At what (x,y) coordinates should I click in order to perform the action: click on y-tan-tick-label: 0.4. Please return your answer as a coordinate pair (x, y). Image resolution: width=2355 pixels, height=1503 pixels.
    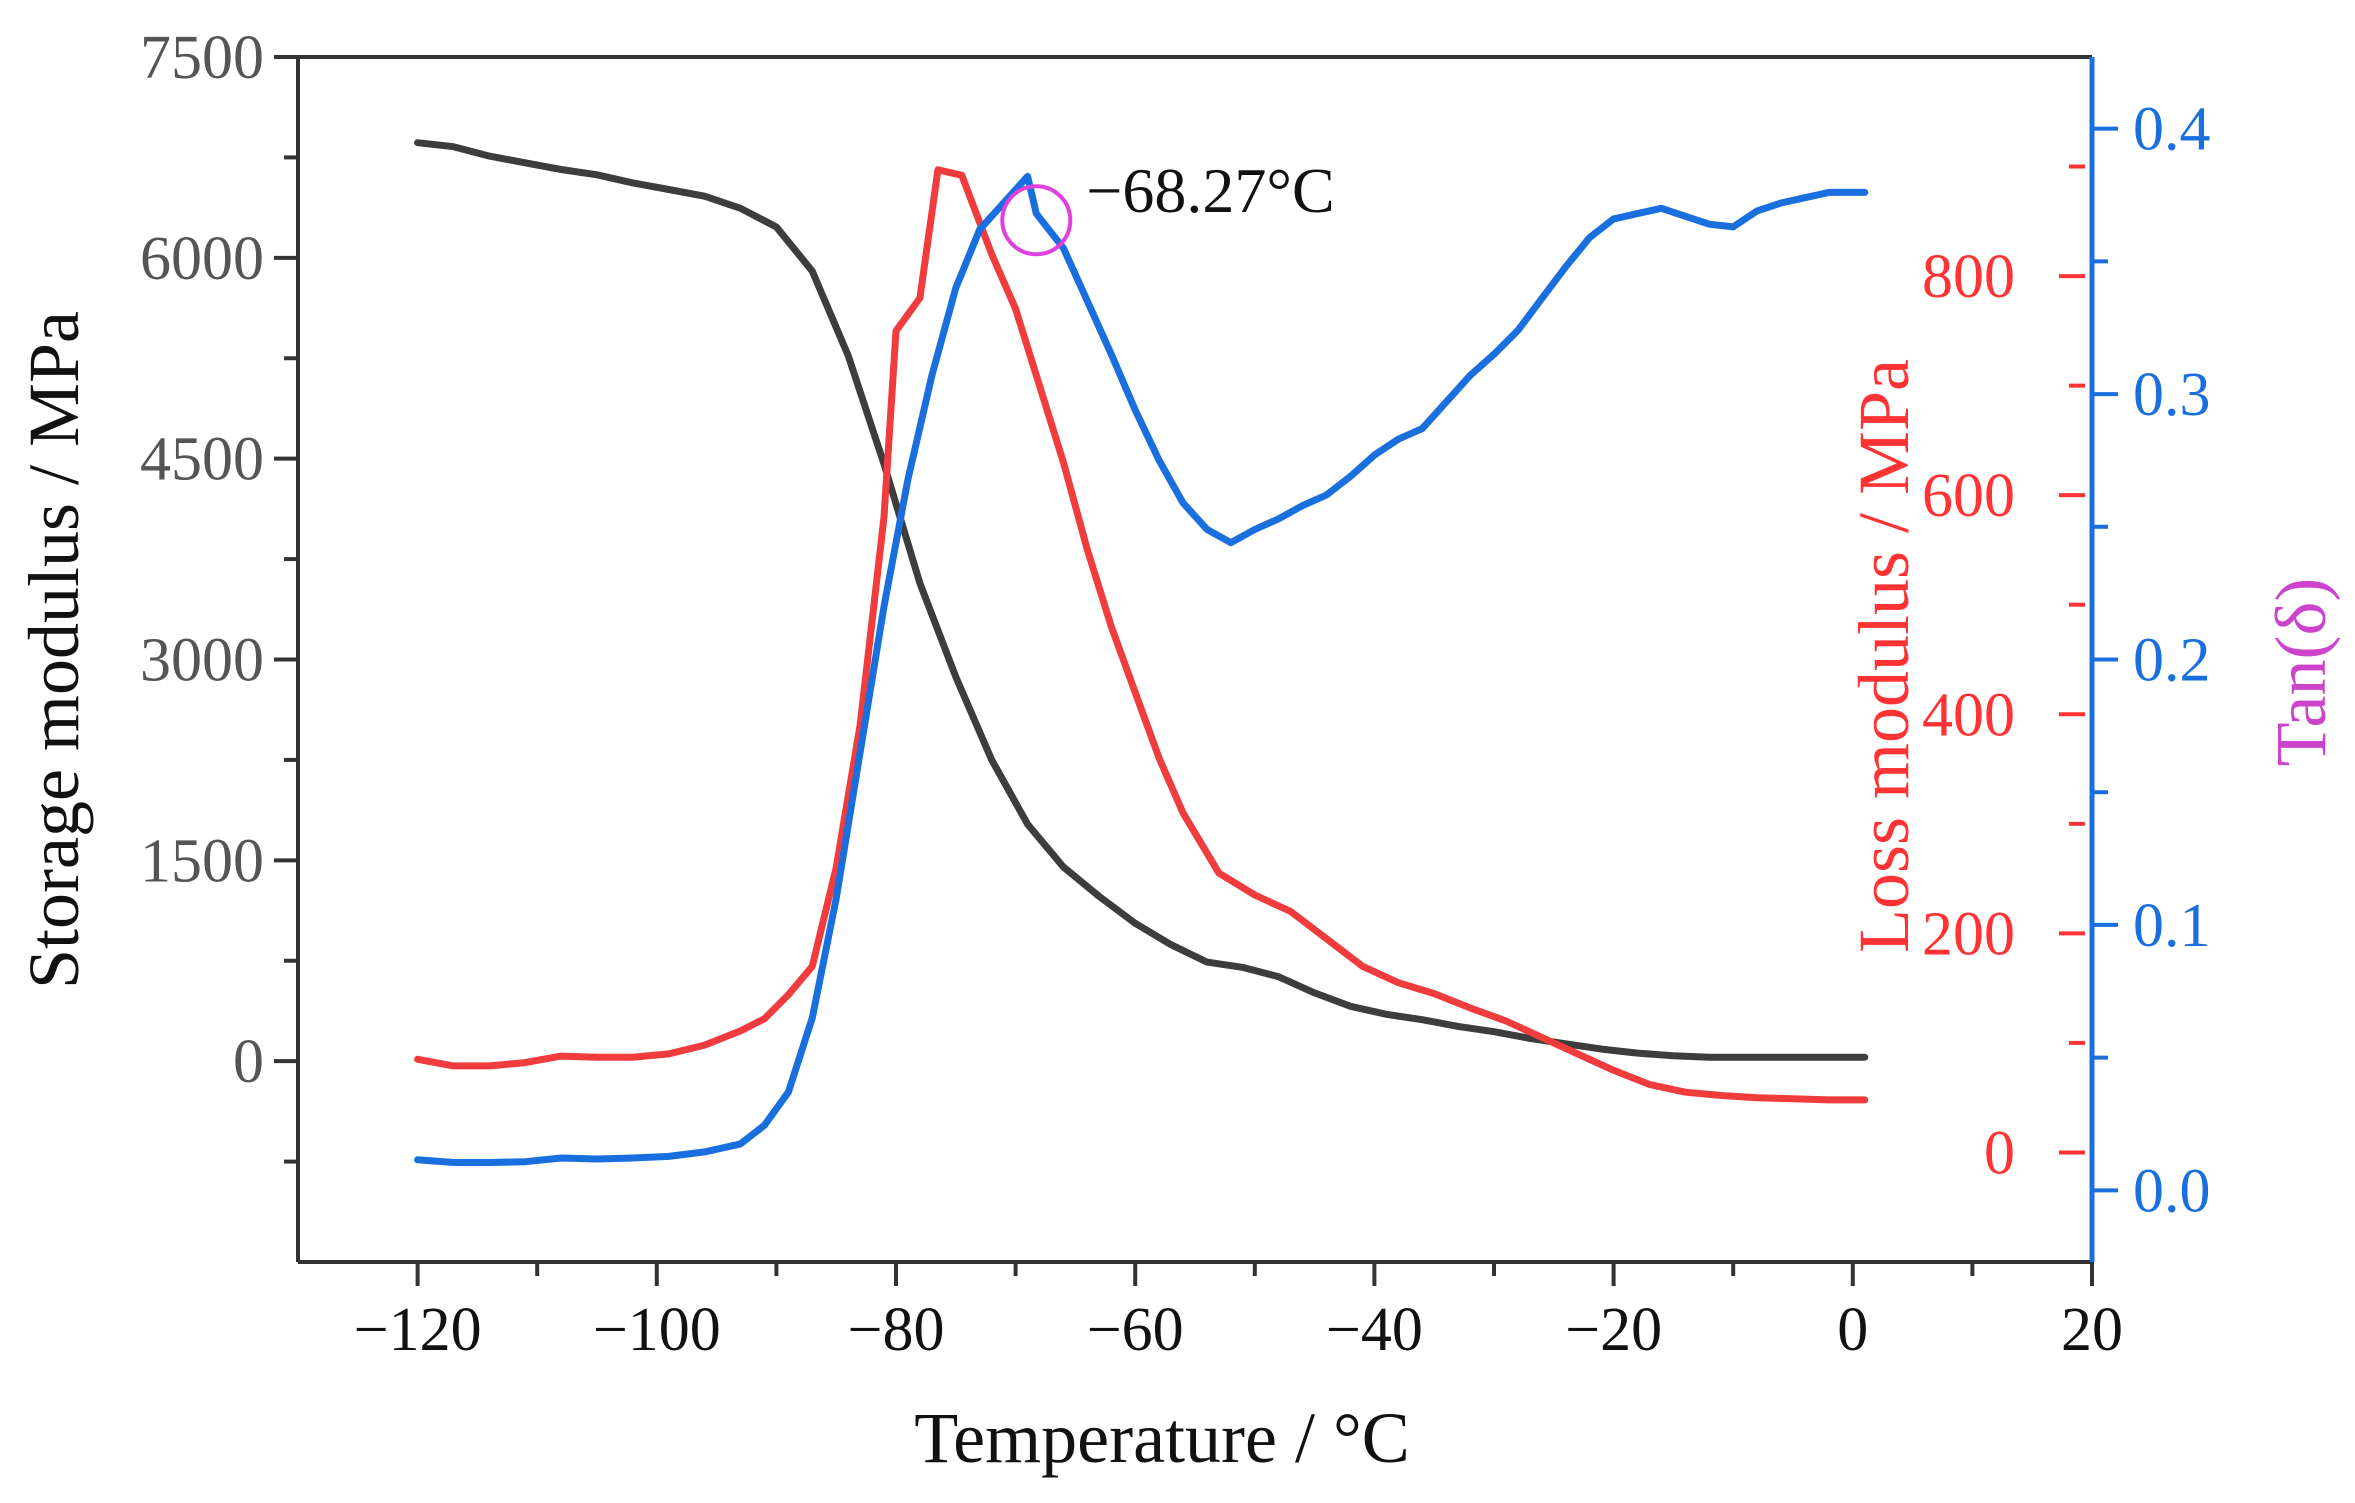
    Looking at the image, I should click on (2172, 130).